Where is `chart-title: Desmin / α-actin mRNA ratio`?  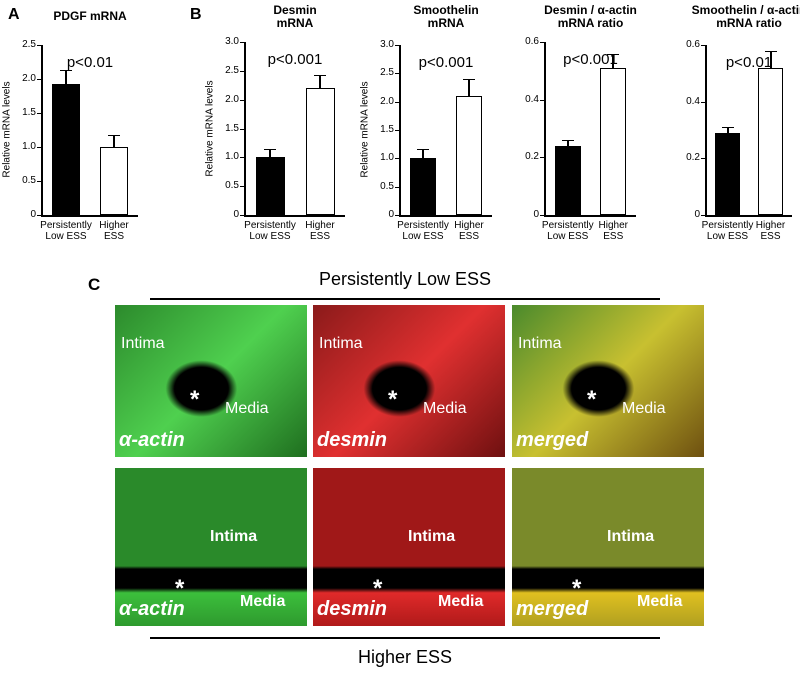
chart-title: Desmin / α-actin mRNA ratio is located at coordinates (590, 17).